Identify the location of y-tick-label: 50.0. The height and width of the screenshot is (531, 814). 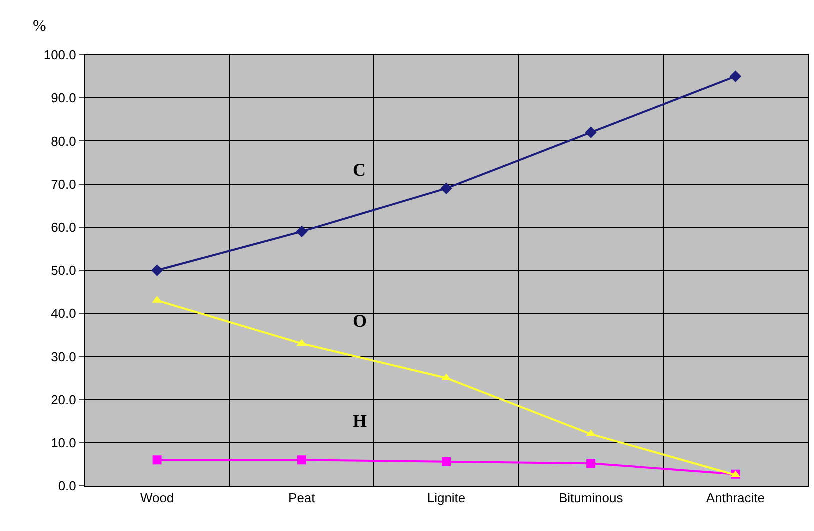
(63, 270).